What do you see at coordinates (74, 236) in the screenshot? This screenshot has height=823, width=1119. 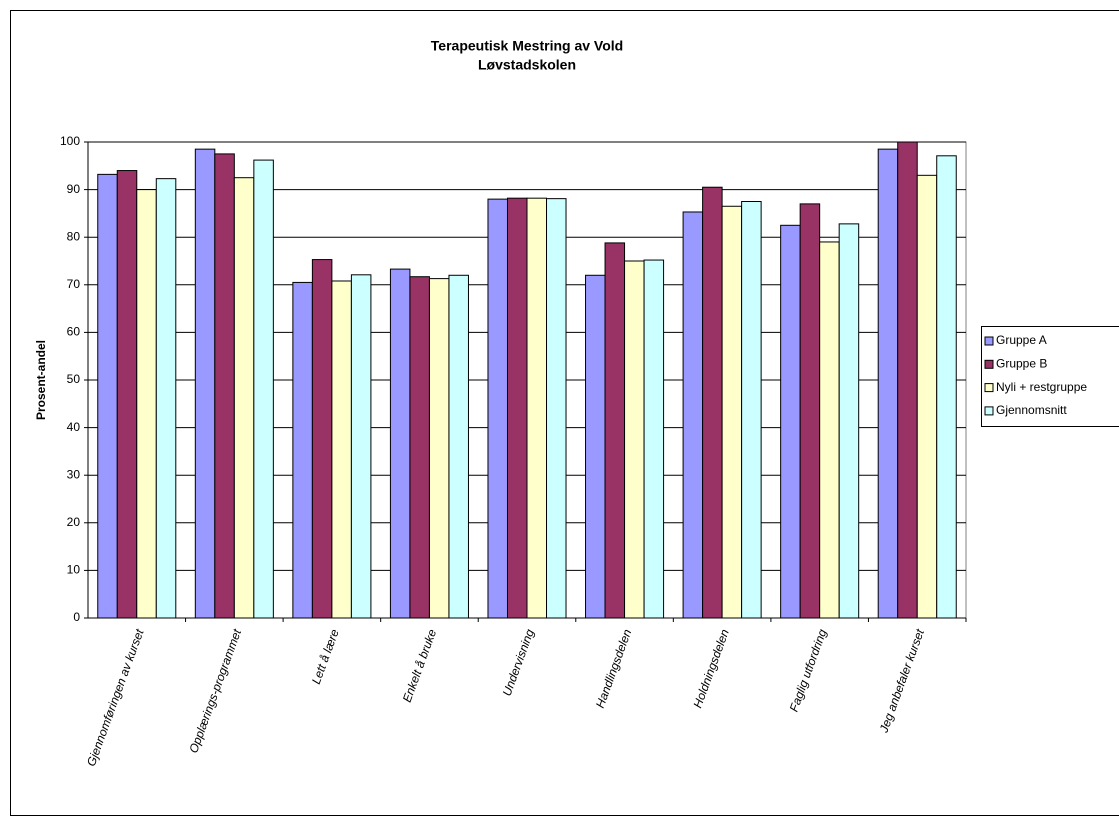 I see `y-tick-label: 80` at bounding box center [74, 236].